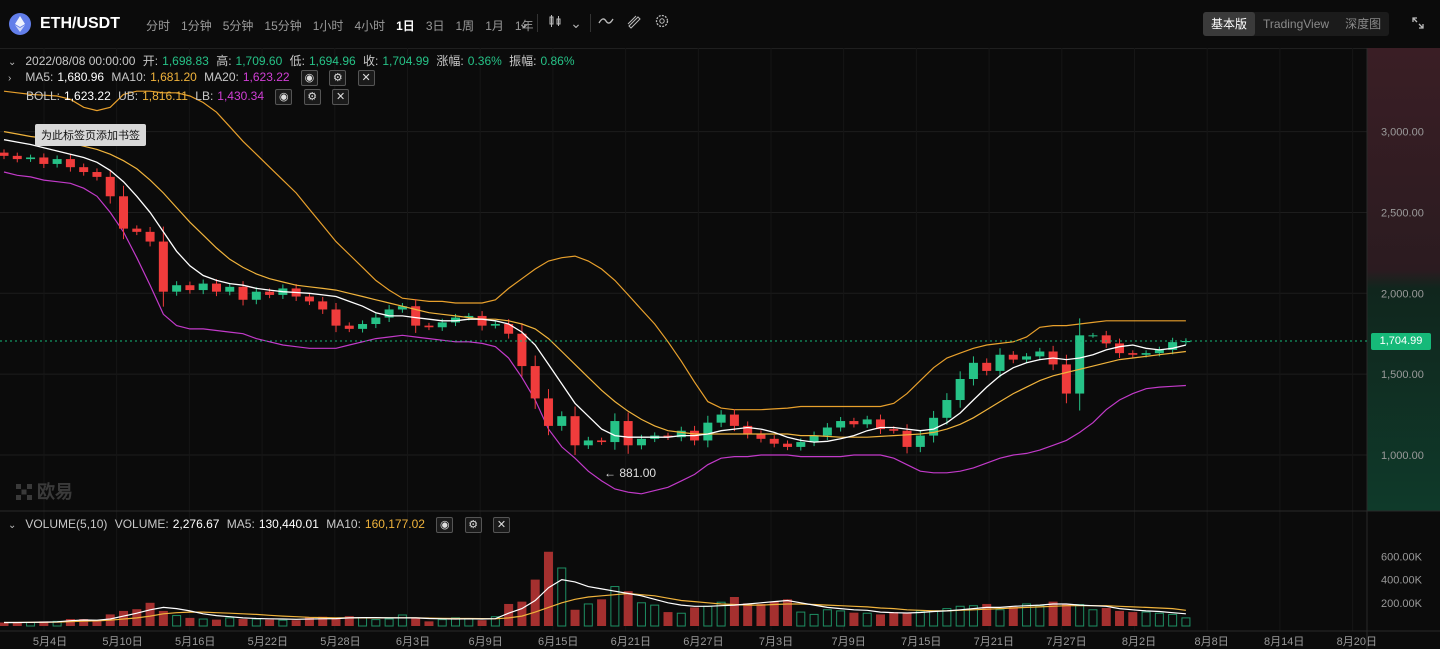  Describe the element at coordinates (328, 26) in the screenshot. I see `interval-4: 1小时` at that location.